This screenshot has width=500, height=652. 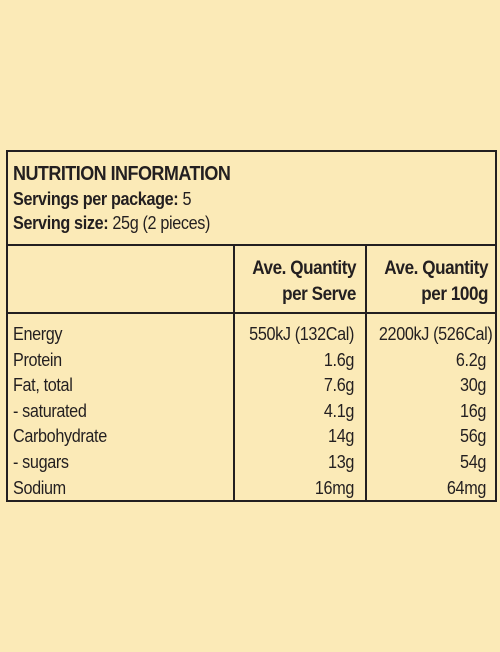 What do you see at coordinates (43, 385) in the screenshot?
I see `nutrient-name: Fat, total` at bounding box center [43, 385].